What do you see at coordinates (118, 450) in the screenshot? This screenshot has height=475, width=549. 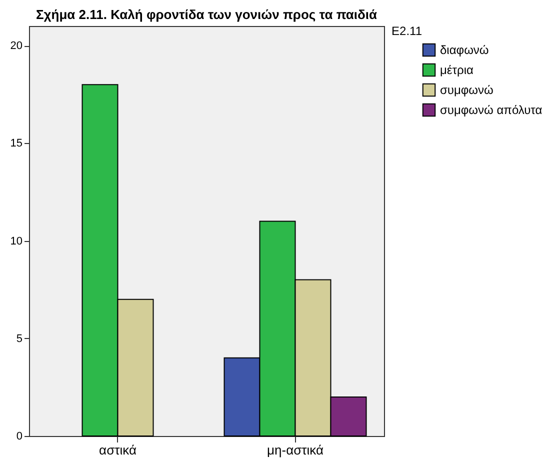 I see `x-tick-label: αστικά` at bounding box center [118, 450].